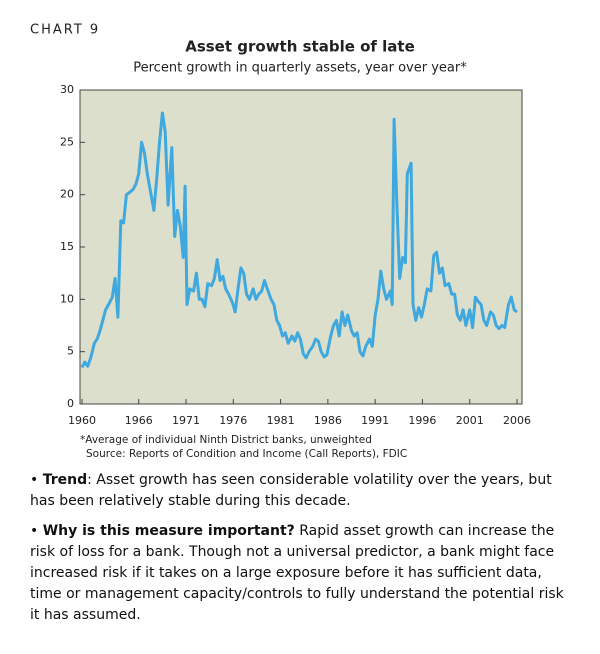 Image resolution: width=600 pixels, height=654 pixels. What do you see at coordinates (186, 420) in the screenshot?
I see `x-tick-label: 1971` at bounding box center [186, 420].